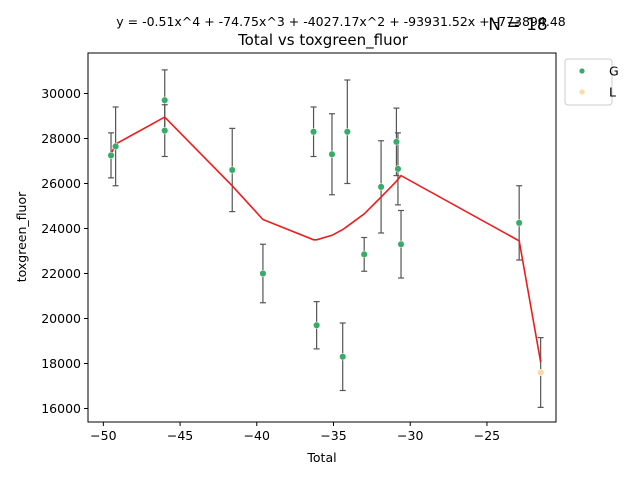 The image size is (640, 480). I want to click on legend-marker-g, so click(582, 71).